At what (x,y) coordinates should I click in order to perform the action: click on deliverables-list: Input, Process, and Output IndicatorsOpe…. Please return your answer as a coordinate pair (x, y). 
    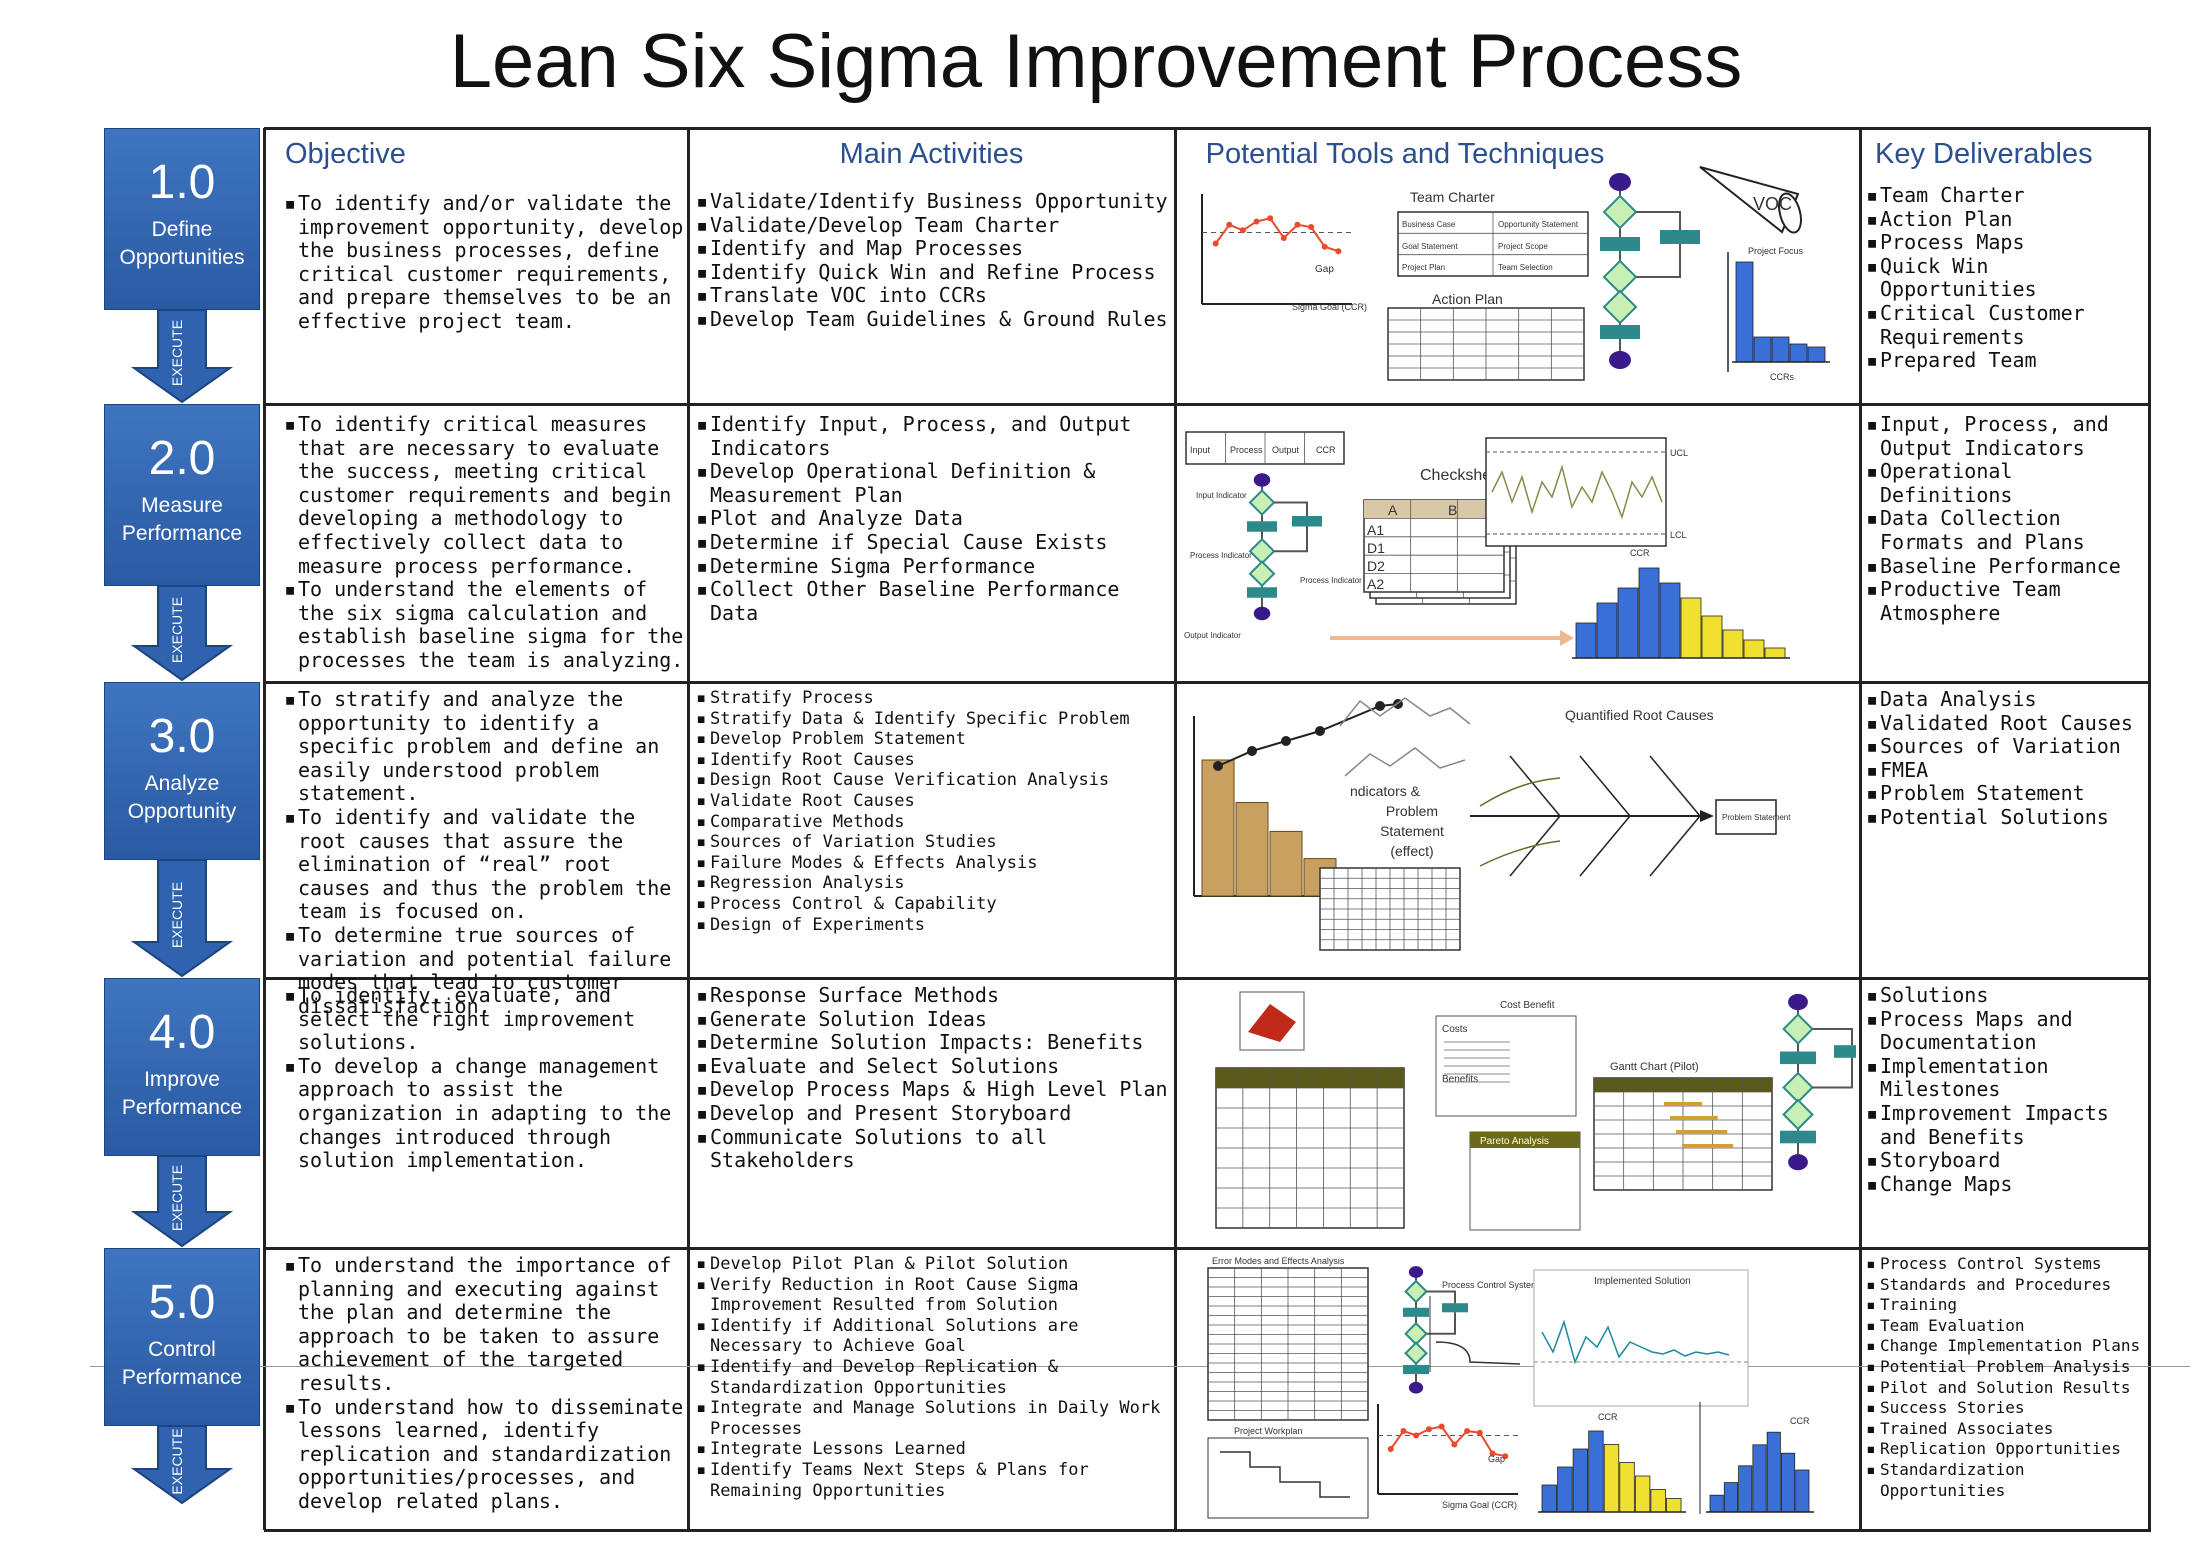
    Looking at the image, I should click on (2006, 518).